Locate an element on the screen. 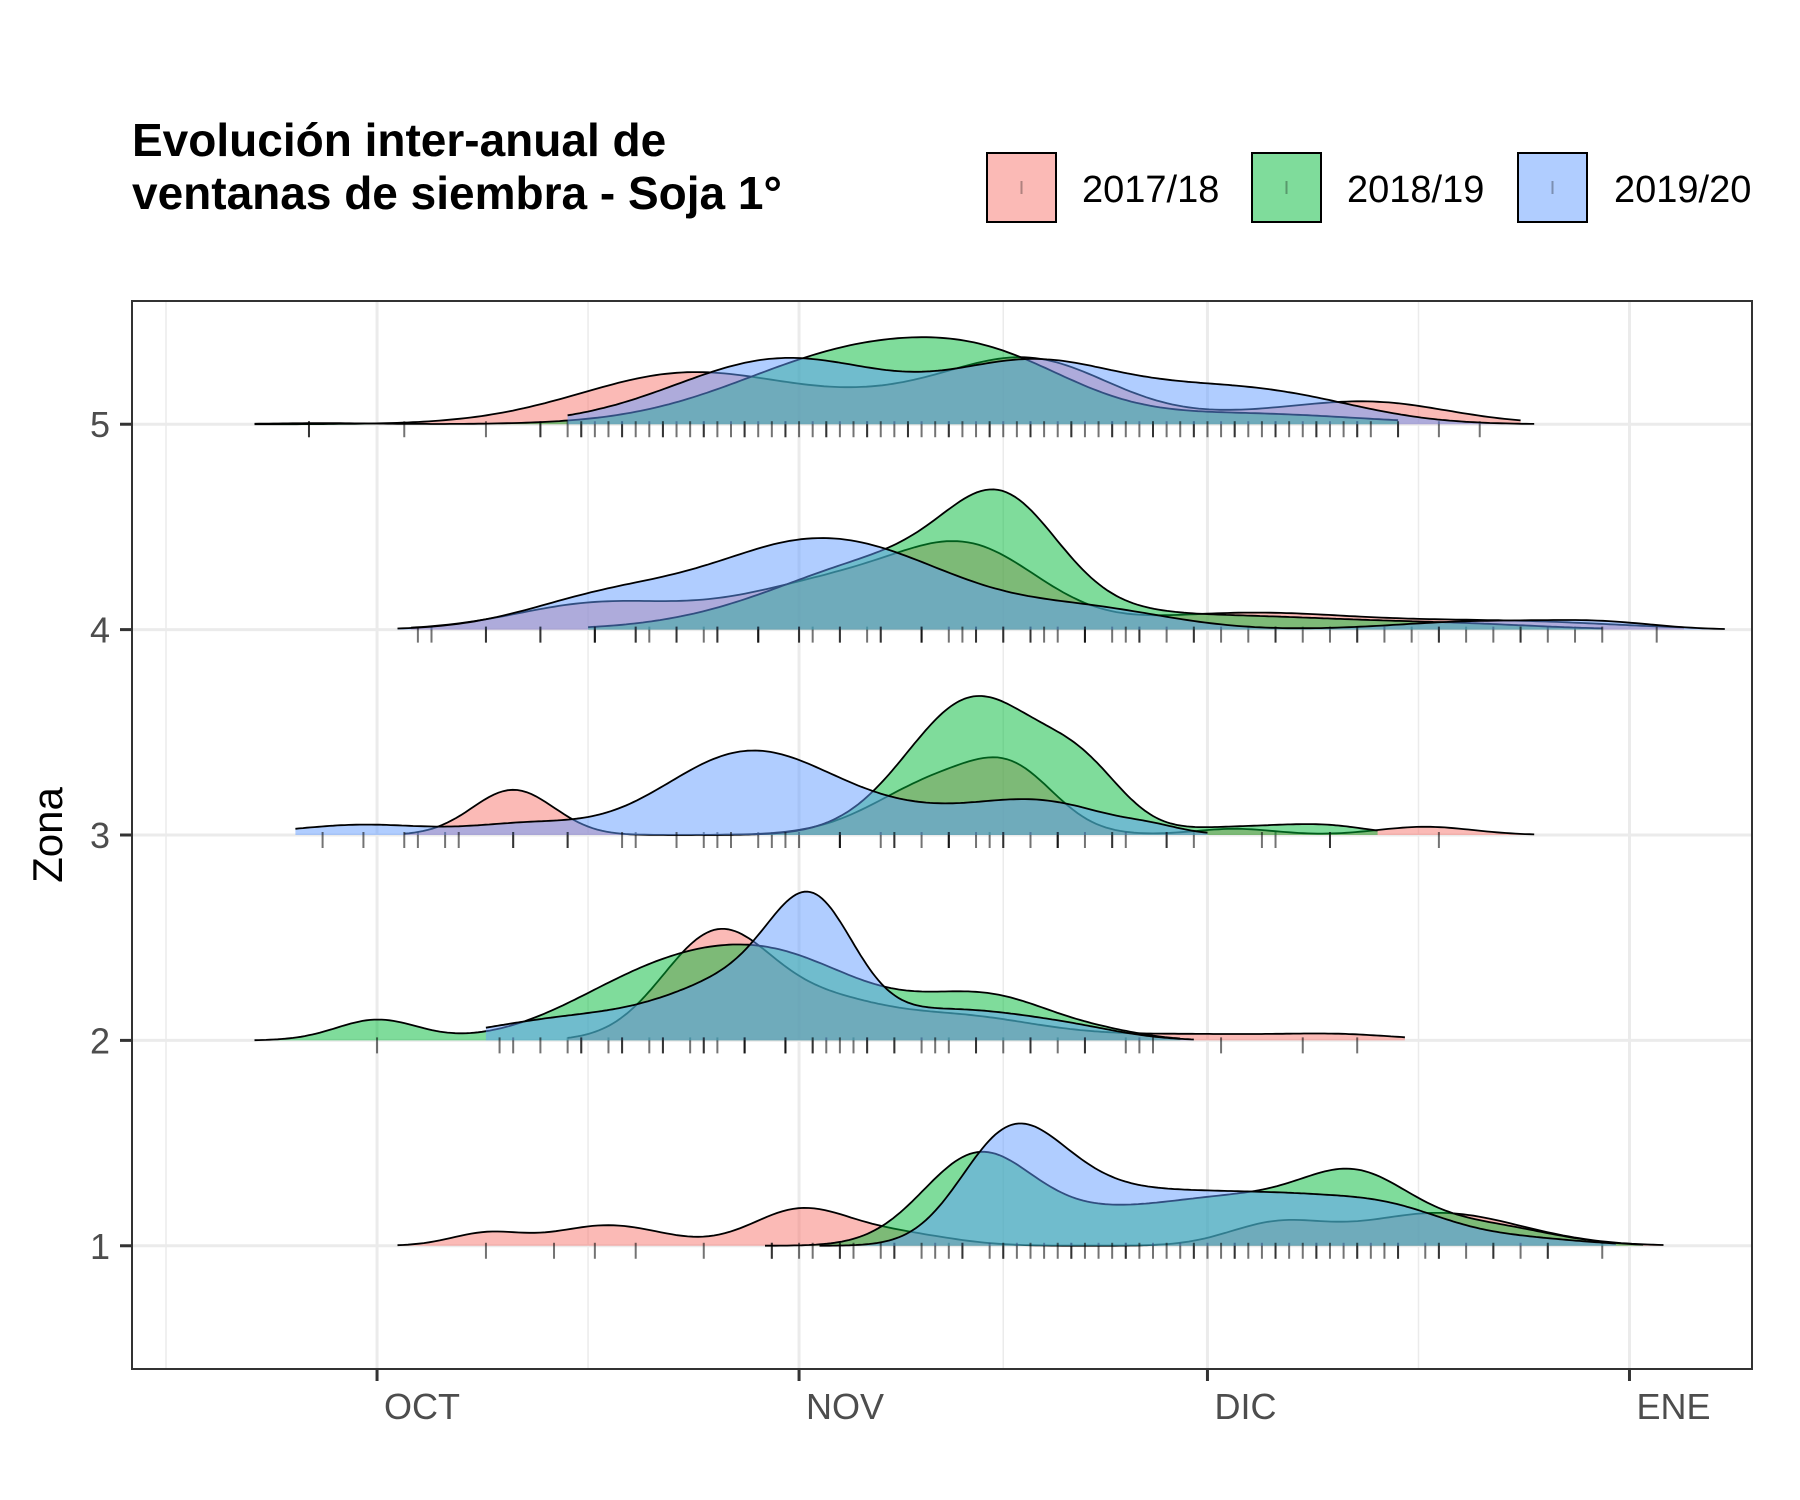 This screenshot has width=1800, height=1500. legend-item-2017-18: 2017/18 is located at coordinates (1102, 187).